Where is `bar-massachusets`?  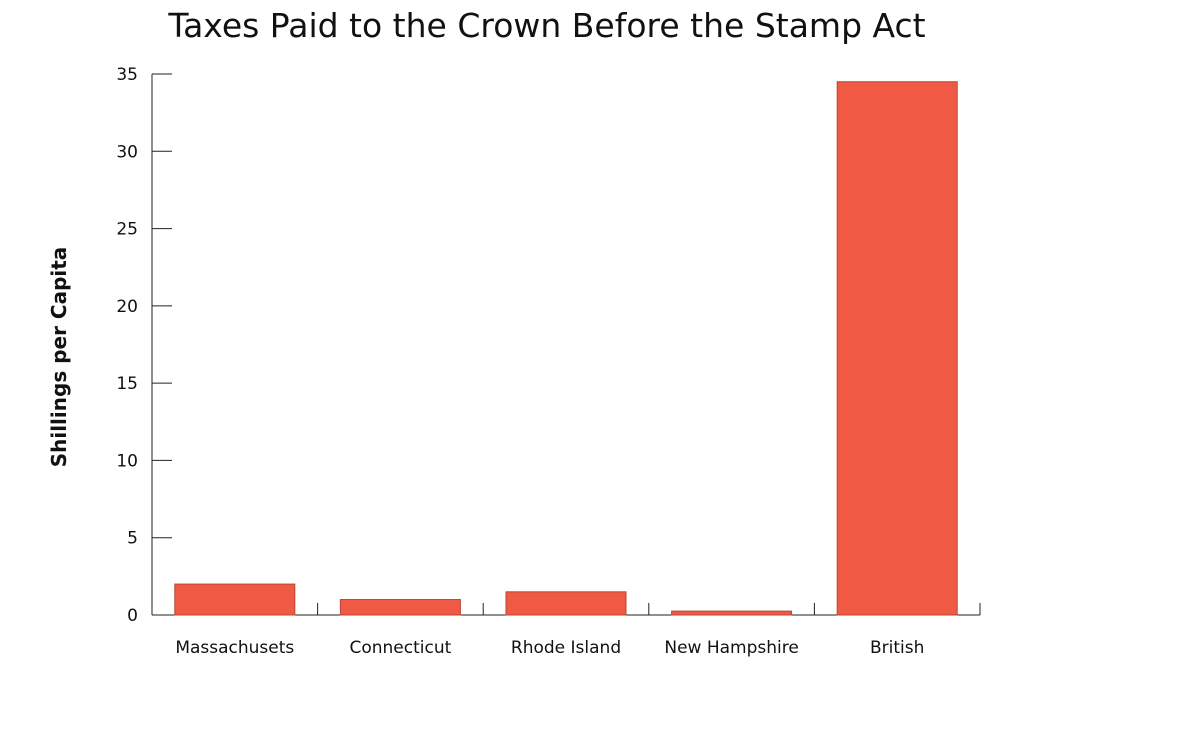
bar-massachusets is located at coordinates (235, 599).